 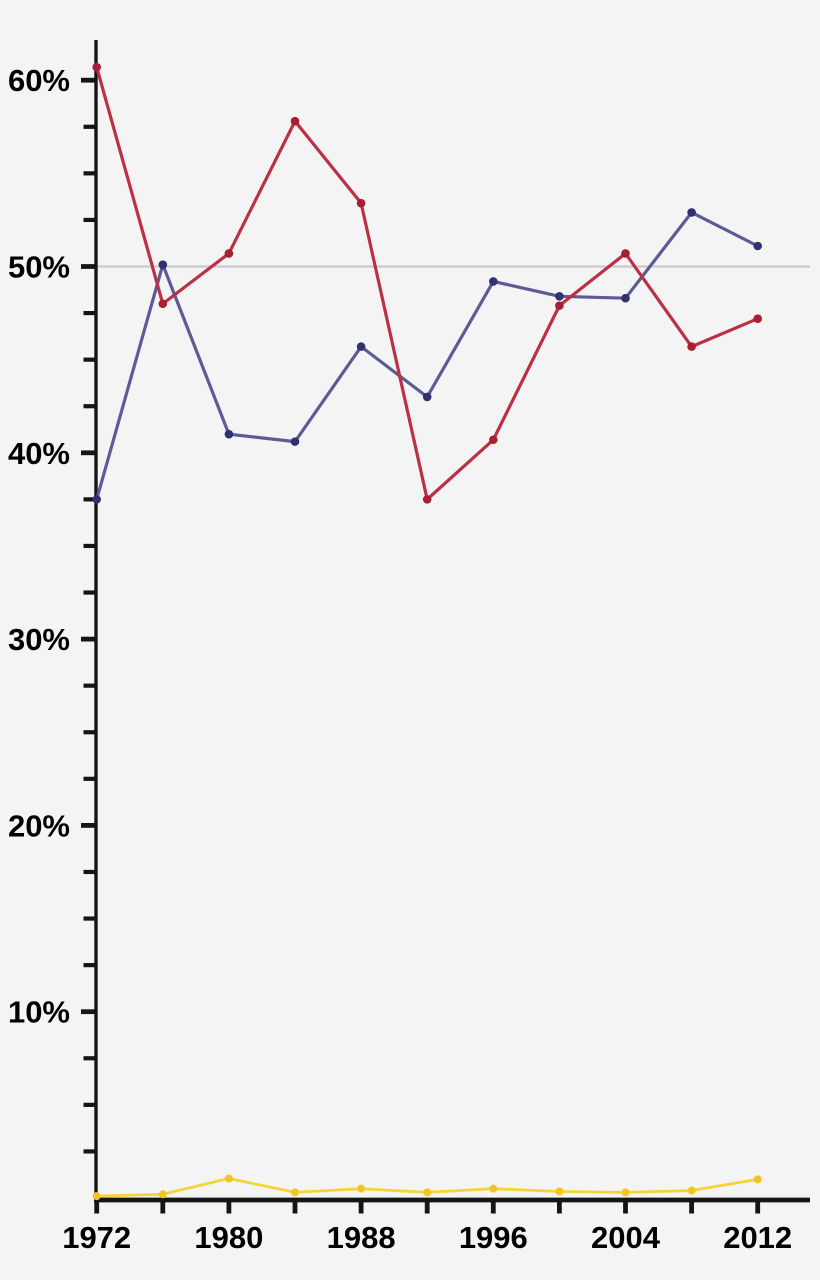 I want to click on y-axis-label: 30%, so click(x=39, y=639).